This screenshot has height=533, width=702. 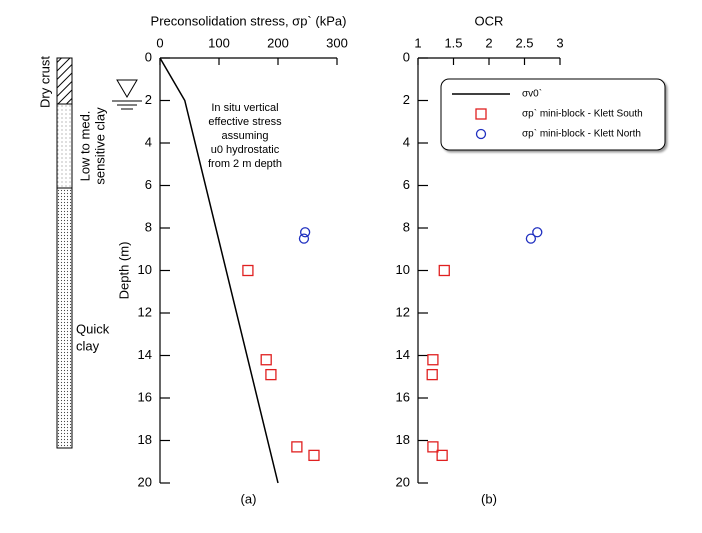 What do you see at coordinates (453, 42) in the screenshot?
I see `x-tick-label: 1.5` at bounding box center [453, 42].